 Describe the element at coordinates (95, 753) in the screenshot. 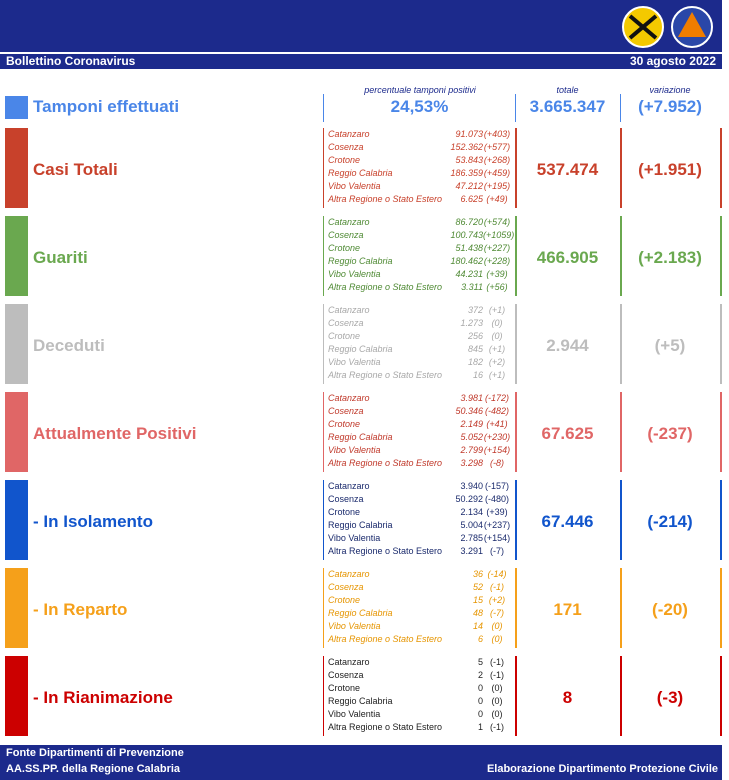

I see `footer-source: Fonte Dipartimenti di Prevenzione` at that location.